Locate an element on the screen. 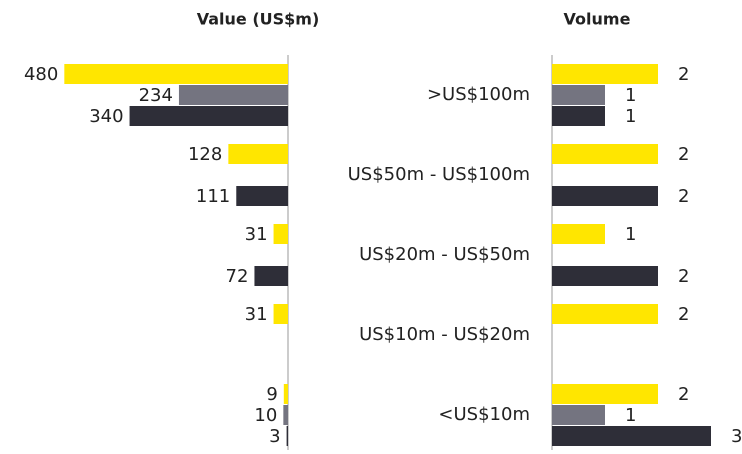 The image size is (742, 454). value-title: Value (US$m) is located at coordinates (258, 19).